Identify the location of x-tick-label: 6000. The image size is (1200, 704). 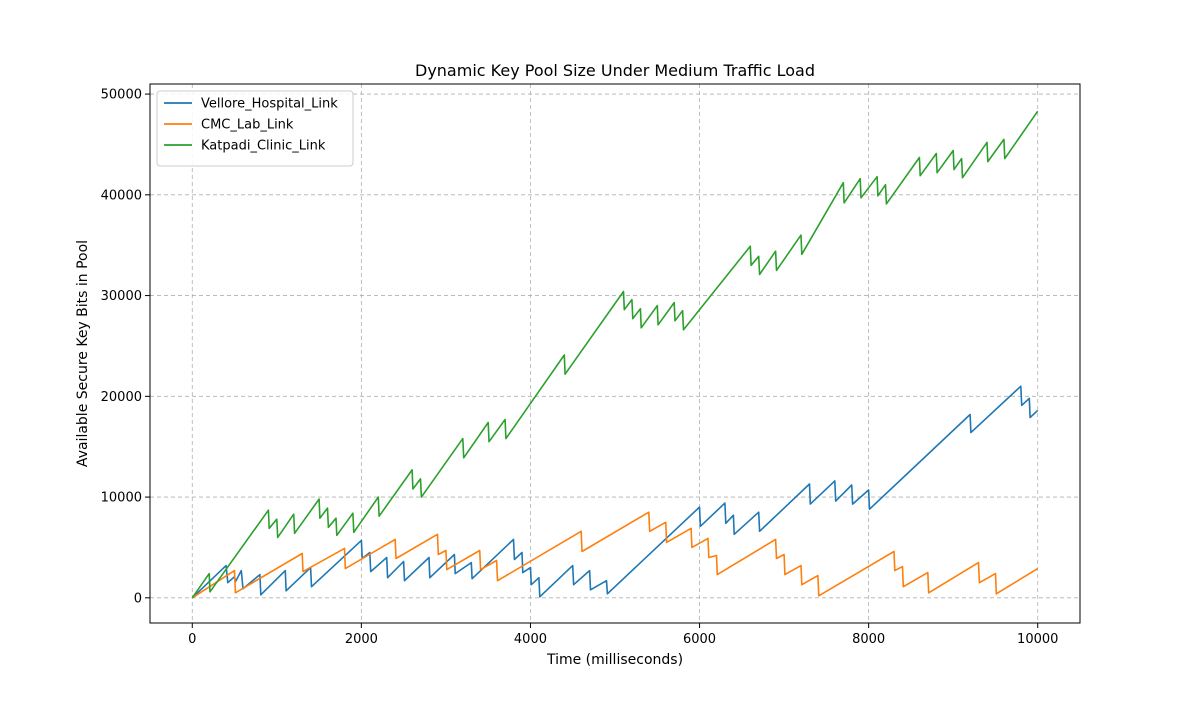
(699, 639).